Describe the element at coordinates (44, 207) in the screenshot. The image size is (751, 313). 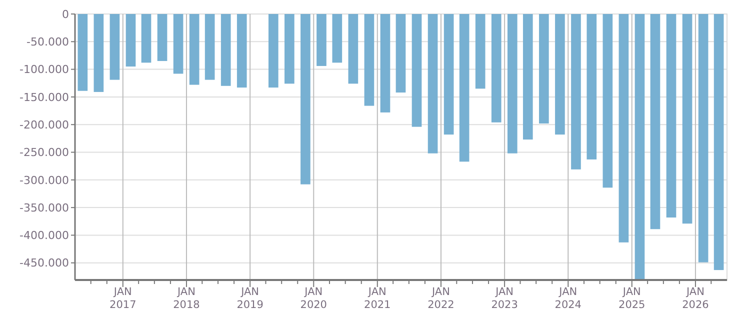
I see `y-tick-label: -350.000` at that location.